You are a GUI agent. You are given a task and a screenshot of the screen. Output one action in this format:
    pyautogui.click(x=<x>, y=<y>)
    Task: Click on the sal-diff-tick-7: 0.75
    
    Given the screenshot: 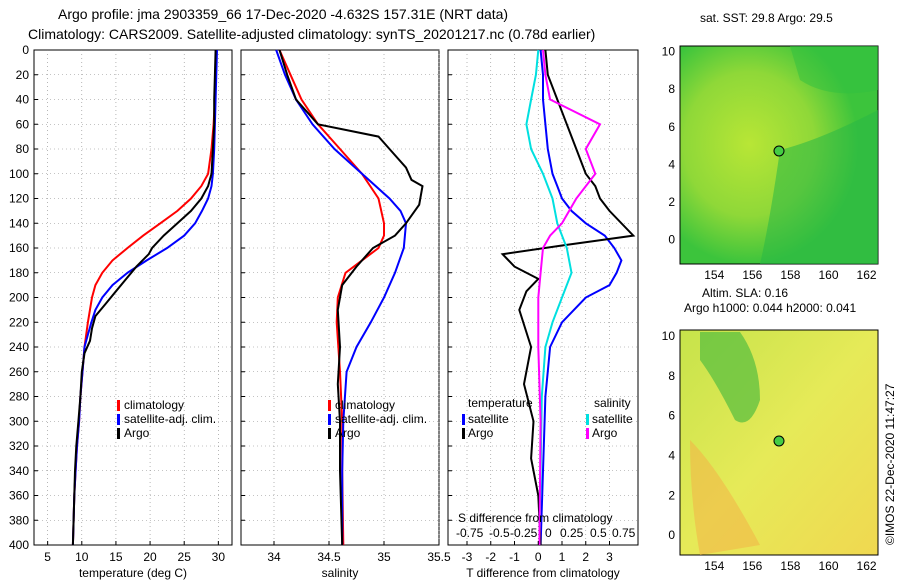 What is the action you would take?
    pyautogui.click(x=624, y=533)
    